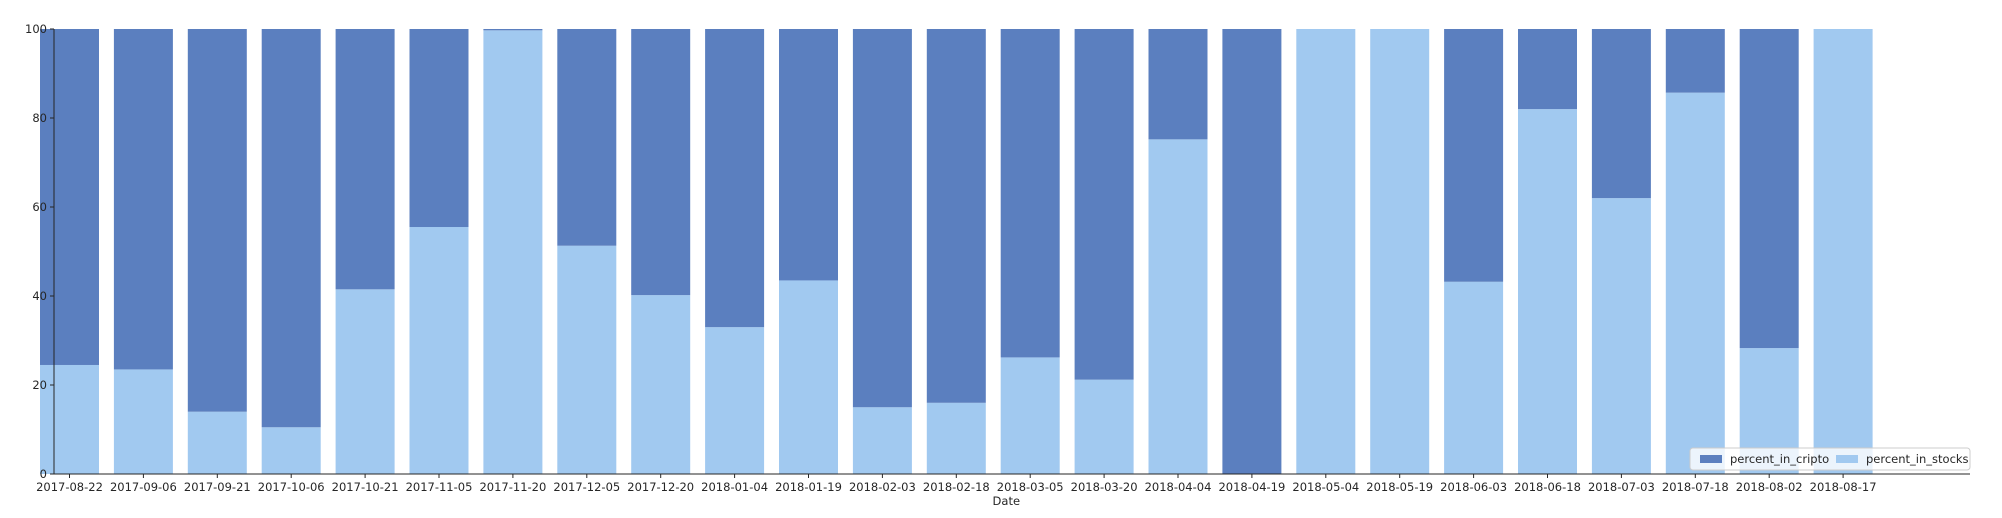 The height and width of the screenshot is (518, 2002). I want to click on x-tick-label-2018-05-04: 2018-05-04, so click(1325, 487).